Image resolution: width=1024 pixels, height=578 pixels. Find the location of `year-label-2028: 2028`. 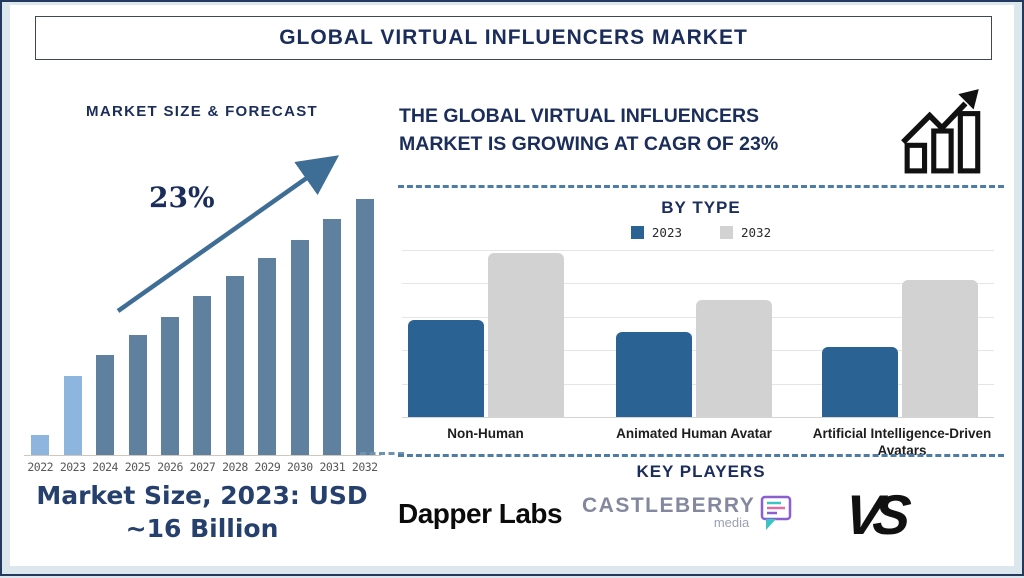

year-label-2028: 2028 is located at coordinates (235, 467).